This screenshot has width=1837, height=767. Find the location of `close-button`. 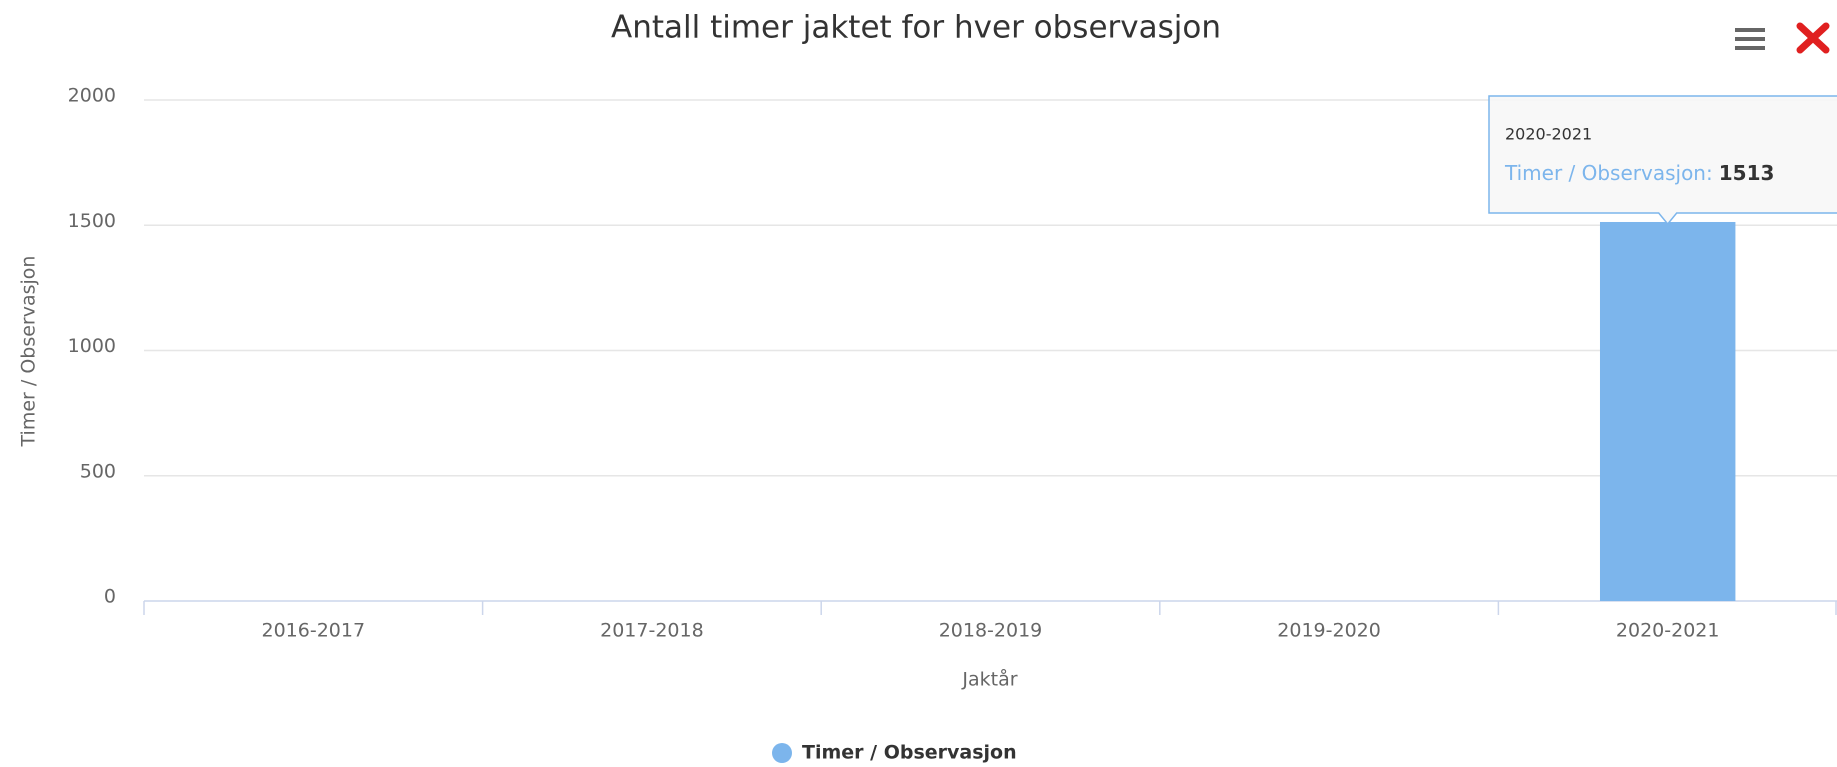

close-button is located at coordinates (1813, 38).